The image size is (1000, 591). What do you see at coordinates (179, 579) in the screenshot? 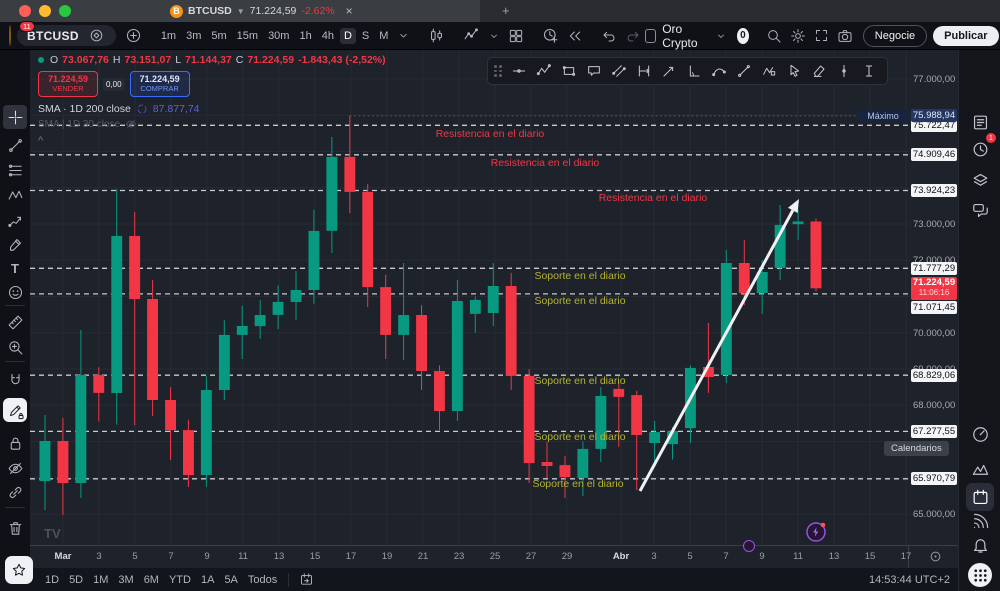
I see `range-ytd: YTD` at bounding box center [179, 579].